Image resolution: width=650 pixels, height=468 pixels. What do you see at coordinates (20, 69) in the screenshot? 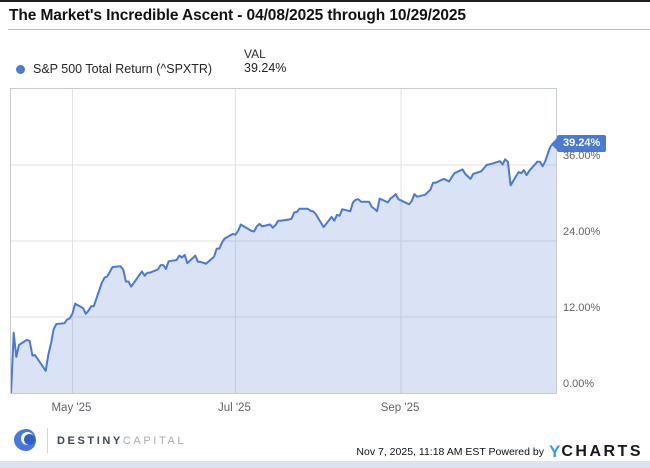
I see `series-dot-icon` at bounding box center [20, 69].